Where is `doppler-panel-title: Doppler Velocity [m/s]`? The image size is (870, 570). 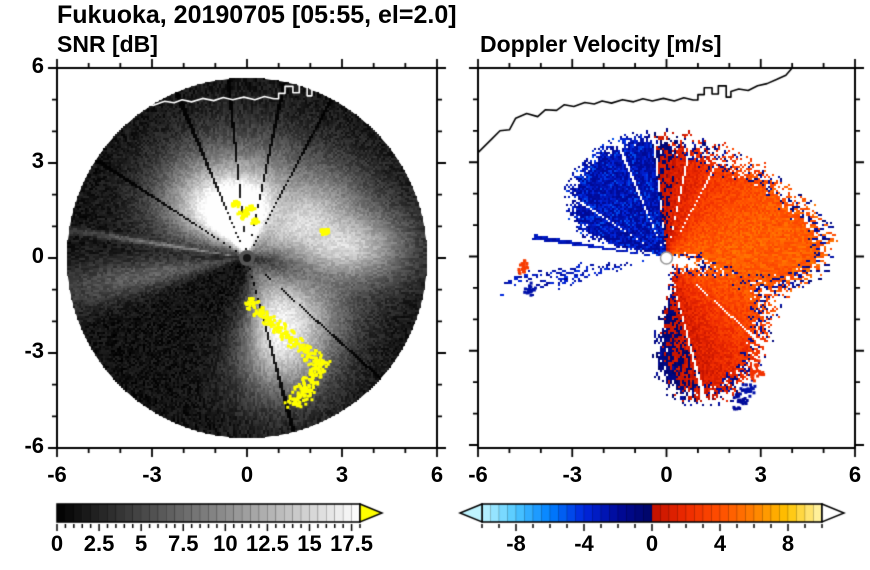 doppler-panel-title: Doppler Velocity [m/s] is located at coordinates (601, 44).